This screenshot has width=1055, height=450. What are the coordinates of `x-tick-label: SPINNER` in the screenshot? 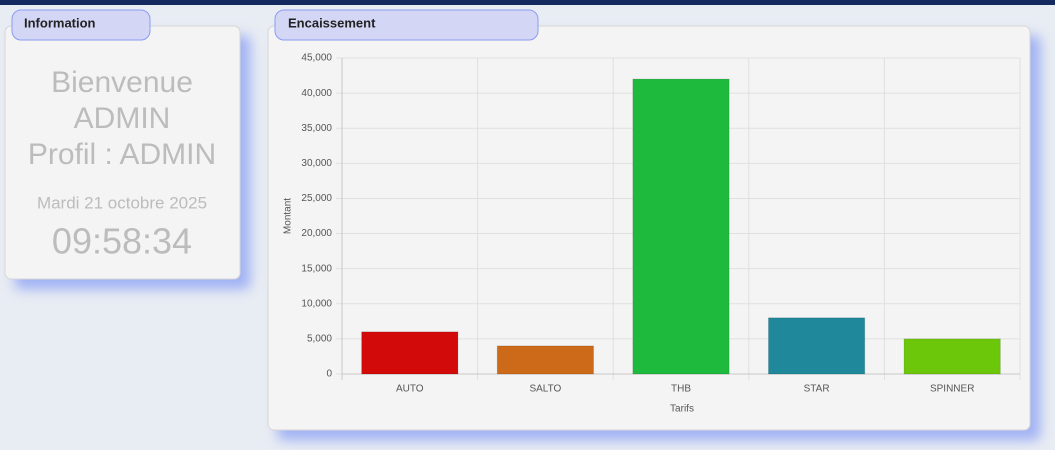 It's located at (952, 389).